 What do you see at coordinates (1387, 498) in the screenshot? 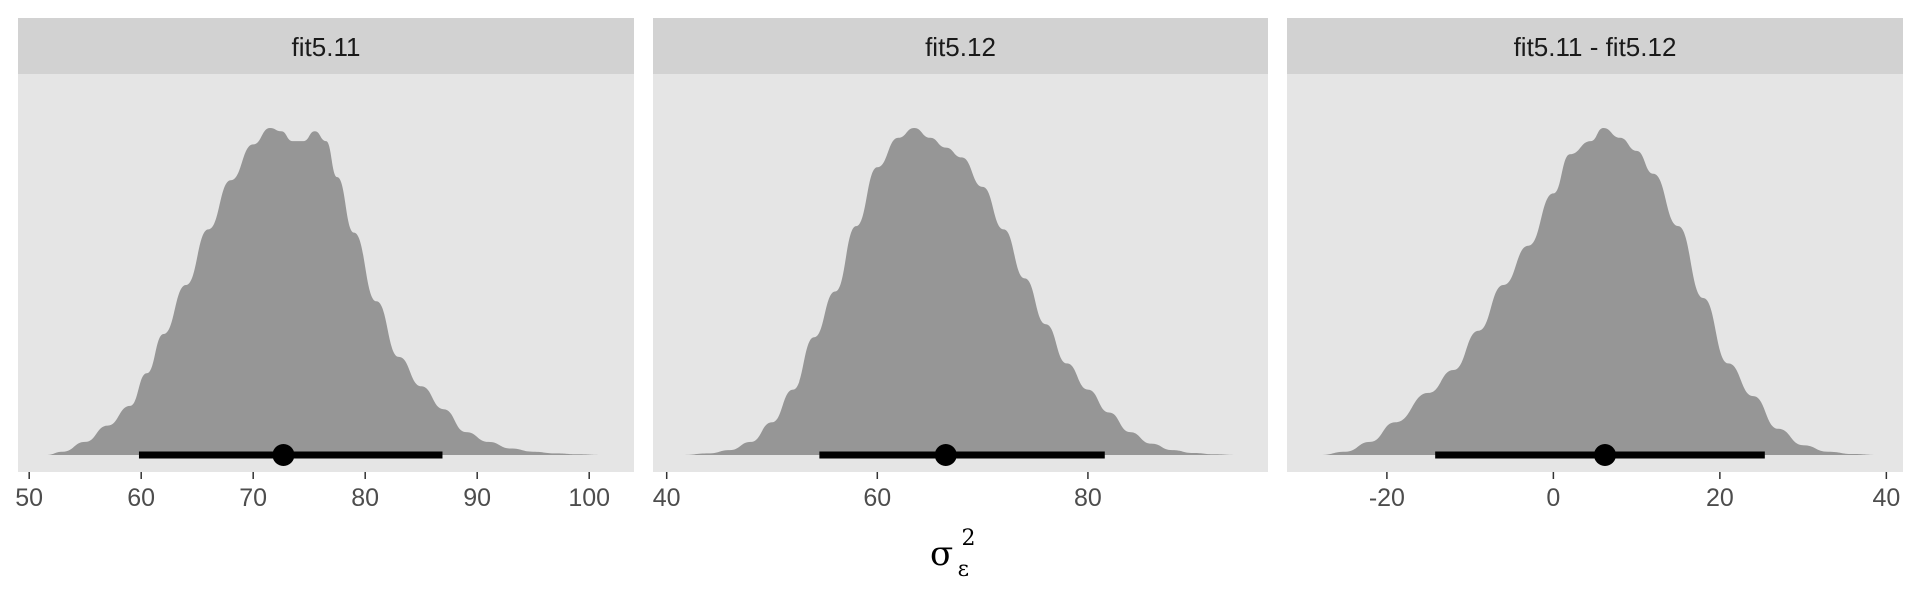
I see `x-tick-label: -20` at bounding box center [1387, 498].